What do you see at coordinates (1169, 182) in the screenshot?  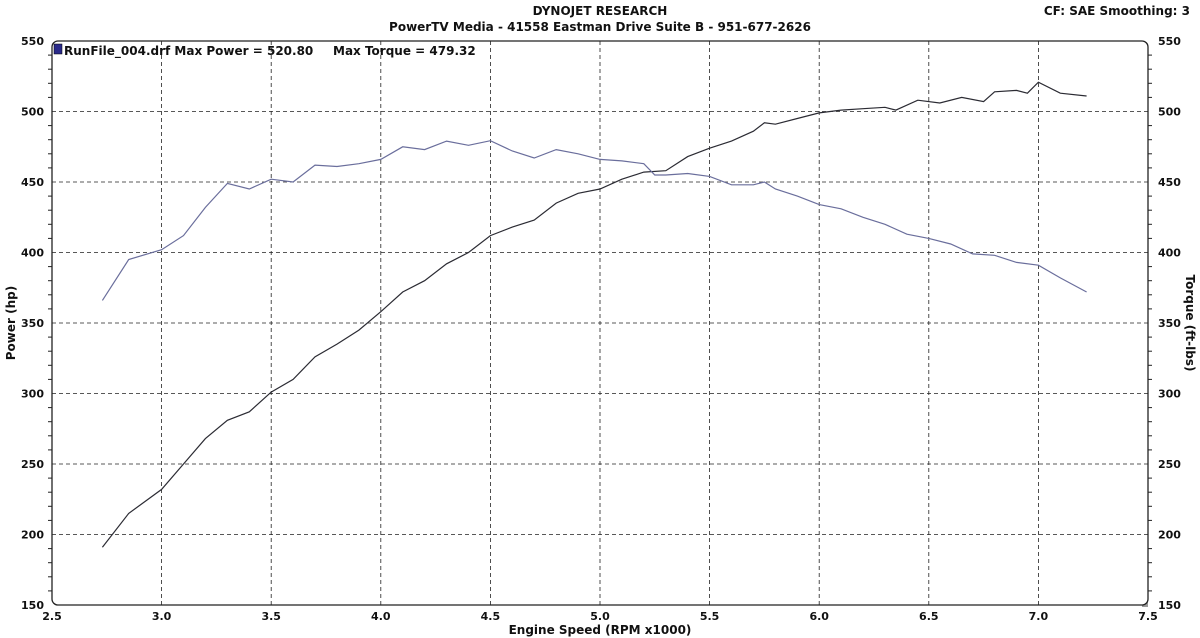 I see `y2-tick-label: 450` at bounding box center [1169, 182].